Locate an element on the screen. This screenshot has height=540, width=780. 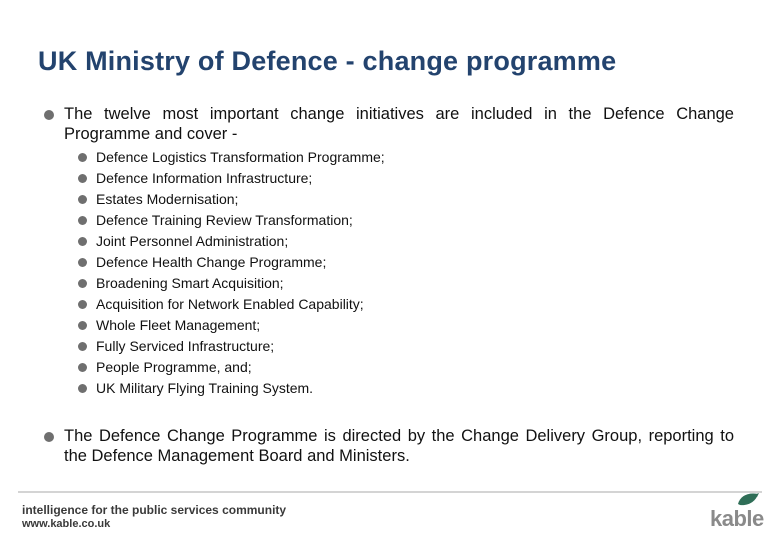
footer-divider is located at coordinates (390, 492).